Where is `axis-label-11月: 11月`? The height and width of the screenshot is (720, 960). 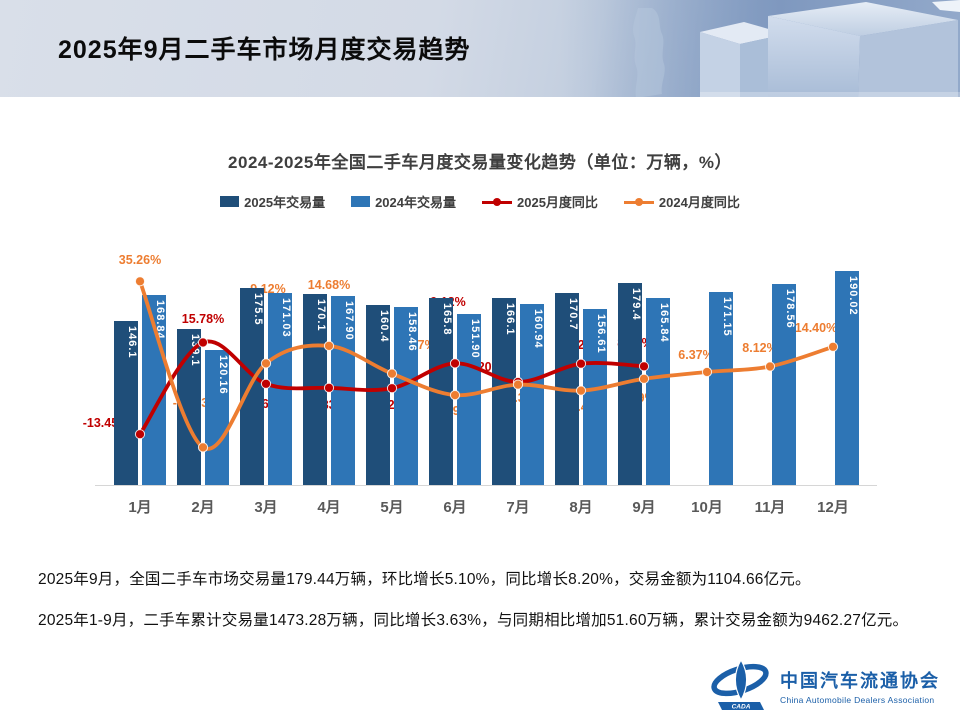 axis-label-11月: 11月 is located at coordinates (770, 507).